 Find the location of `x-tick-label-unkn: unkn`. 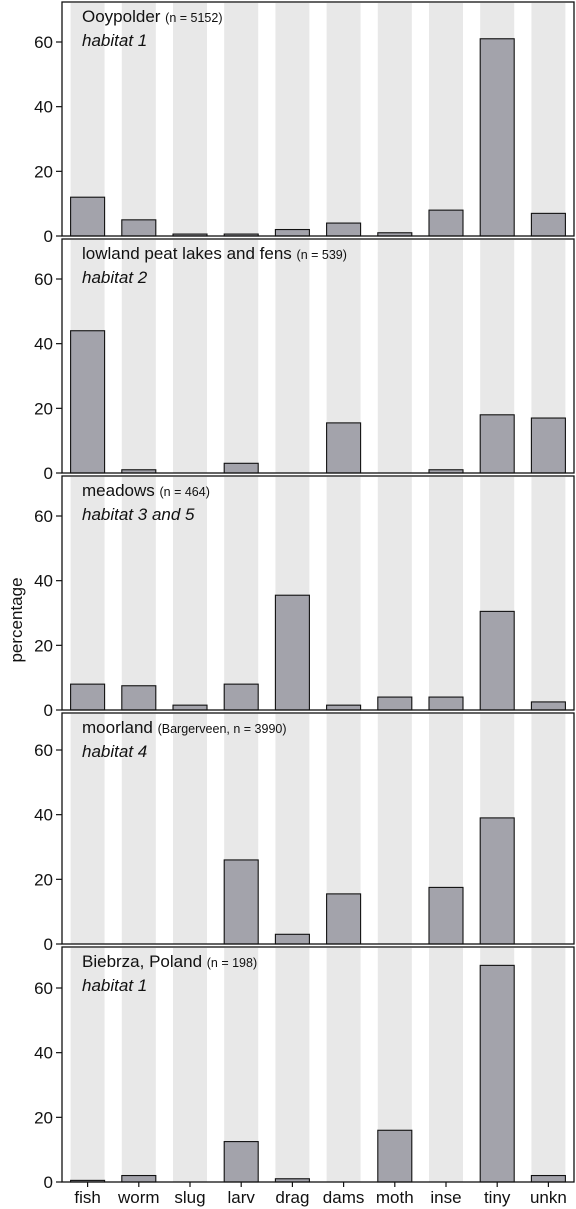

x-tick-label-unkn: unkn is located at coordinates (548, 1197).